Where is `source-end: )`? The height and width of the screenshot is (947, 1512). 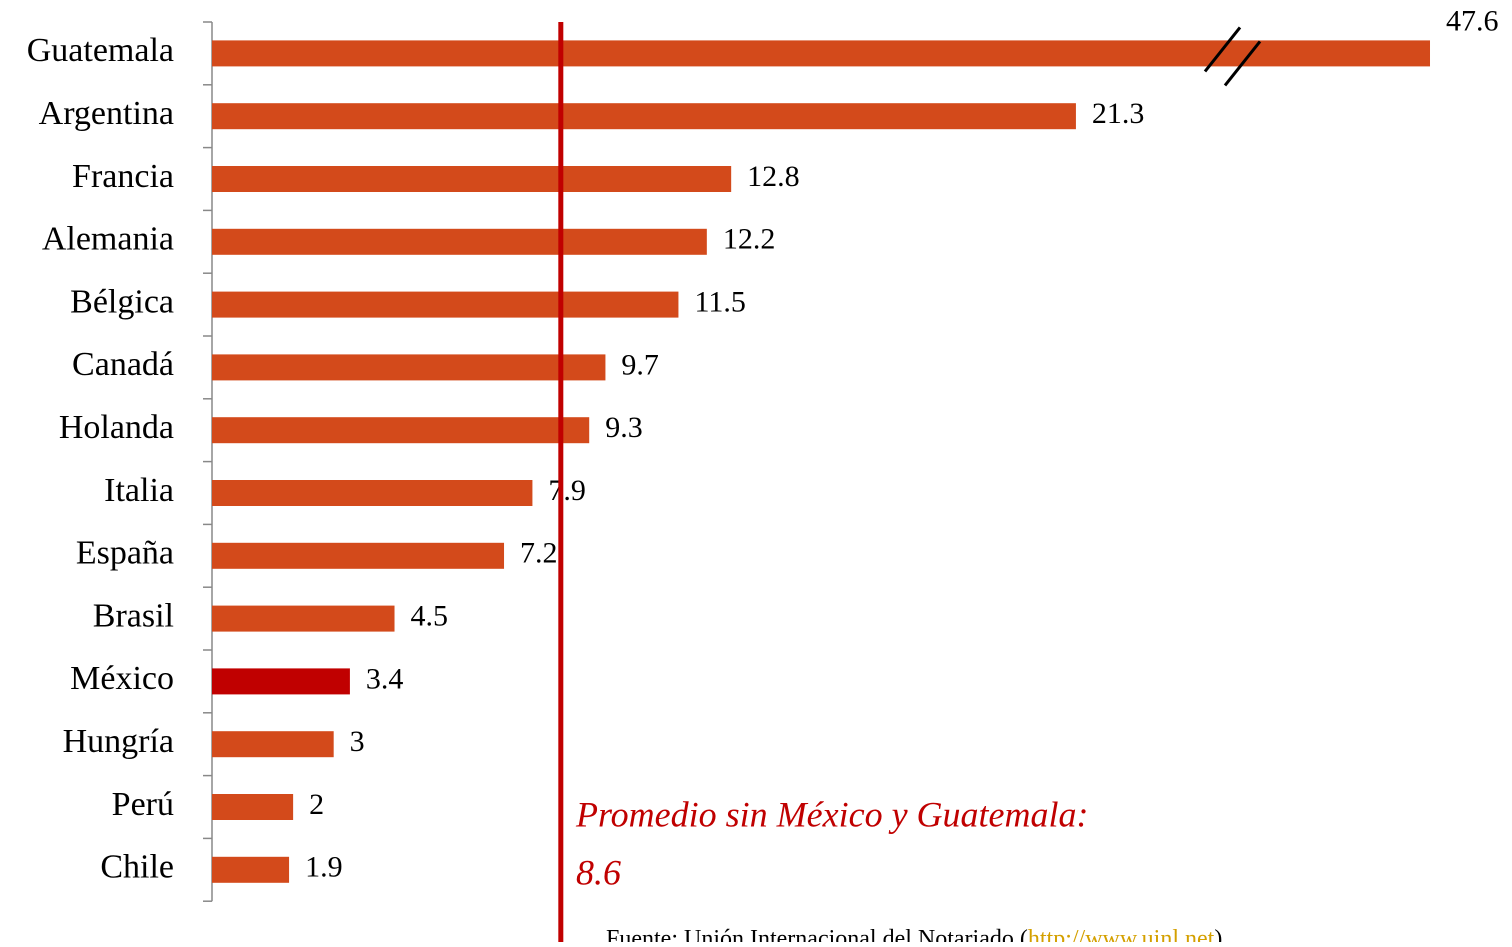
source-end: ) is located at coordinates (1218, 934).